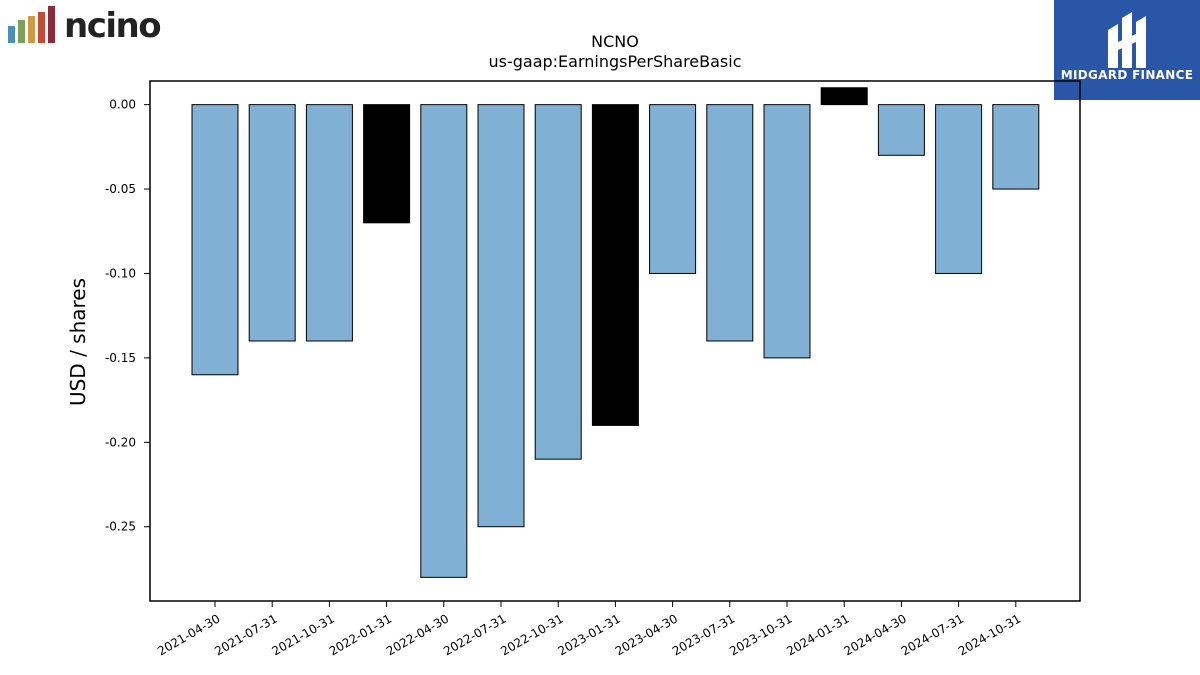 The image size is (1200, 675). What do you see at coordinates (122, 105) in the screenshot?
I see `y-tick-label: 0.00` at bounding box center [122, 105].